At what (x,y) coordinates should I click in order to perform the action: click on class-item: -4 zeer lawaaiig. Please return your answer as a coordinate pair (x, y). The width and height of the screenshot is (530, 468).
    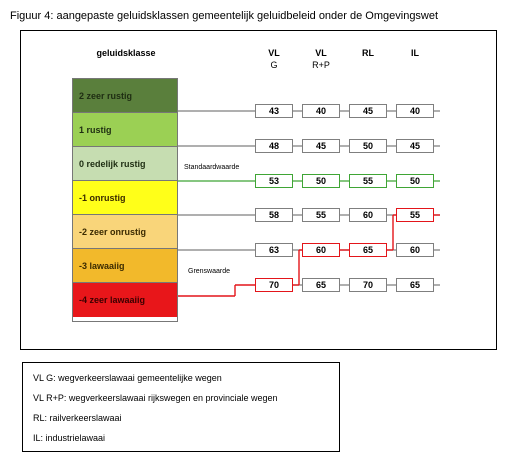
    Looking at the image, I should click on (125, 300).